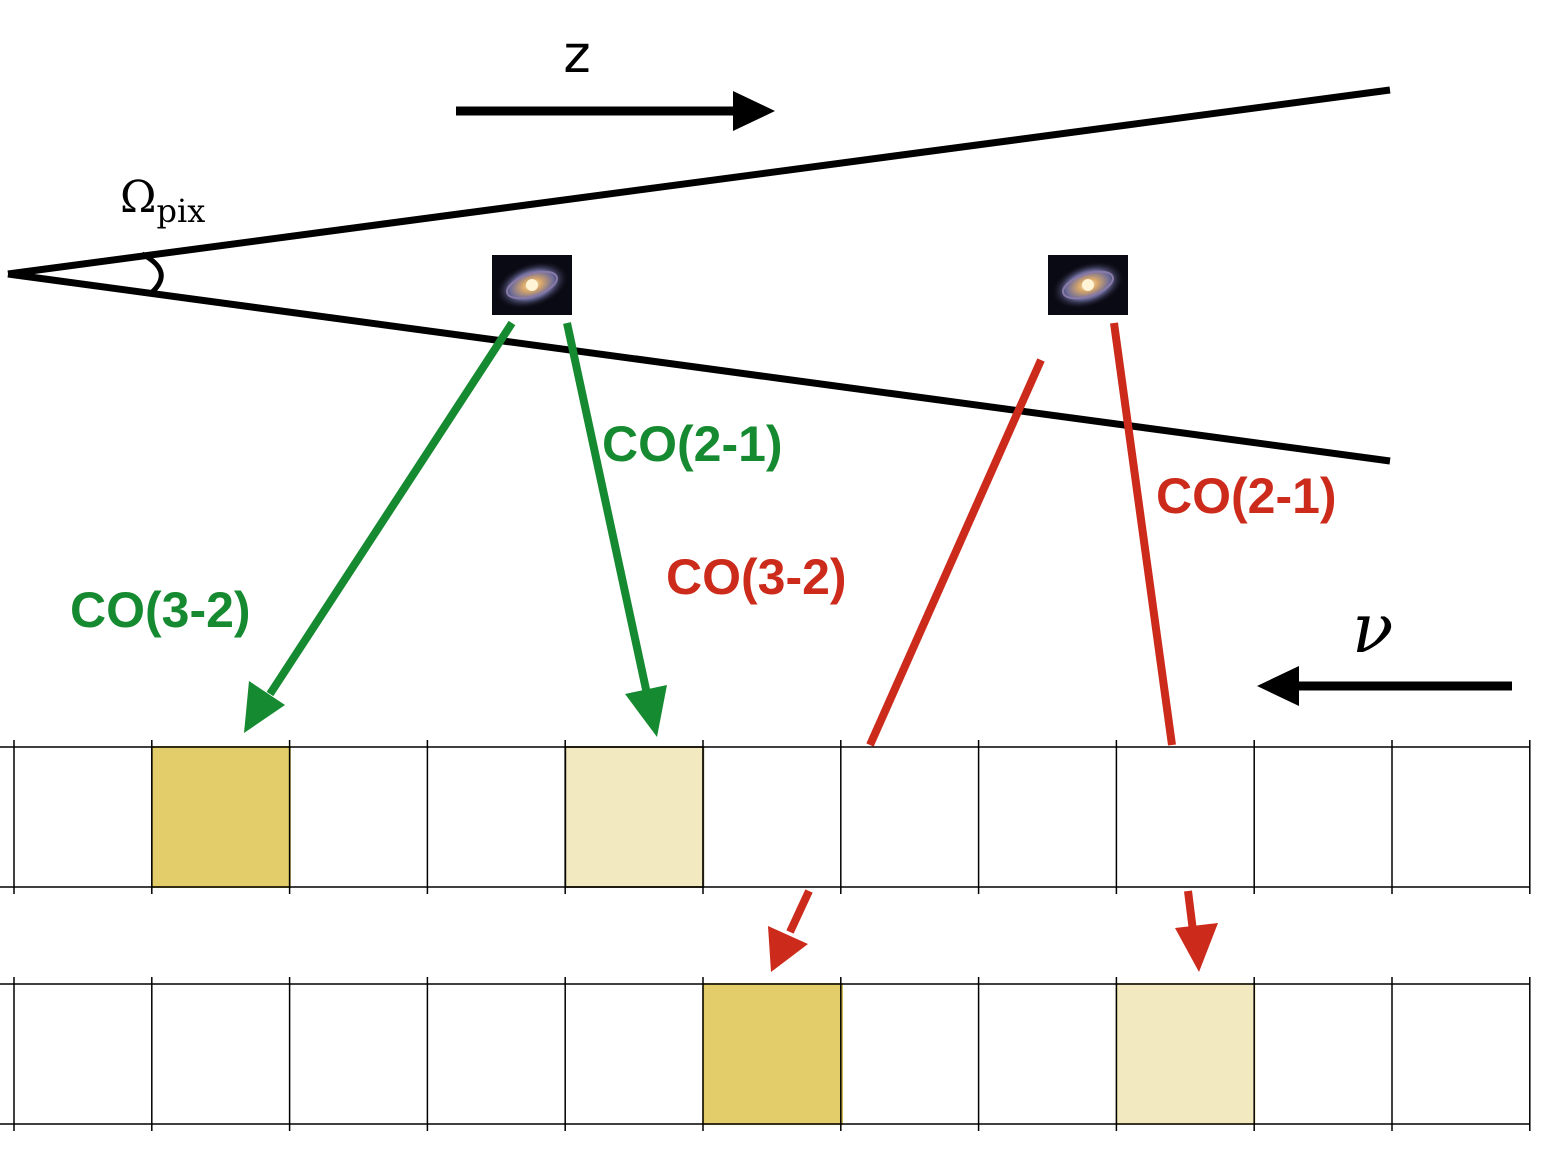 The image size is (1564, 1152). I want to click on omega-pix-label: Ωpix, so click(162, 201).